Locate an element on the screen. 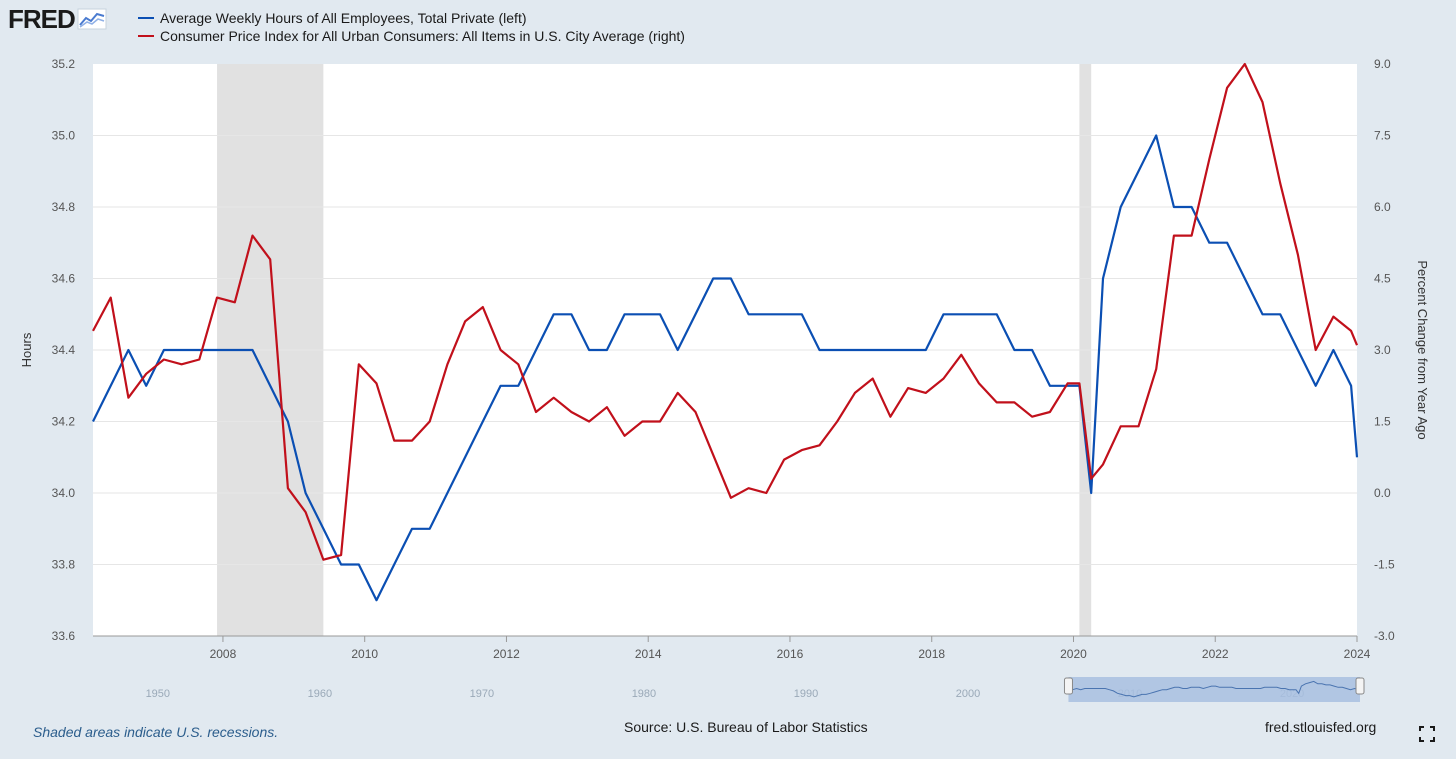 The width and height of the screenshot is (1456, 759). y-tick-label: 33.8 is located at coordinates (64, 565).